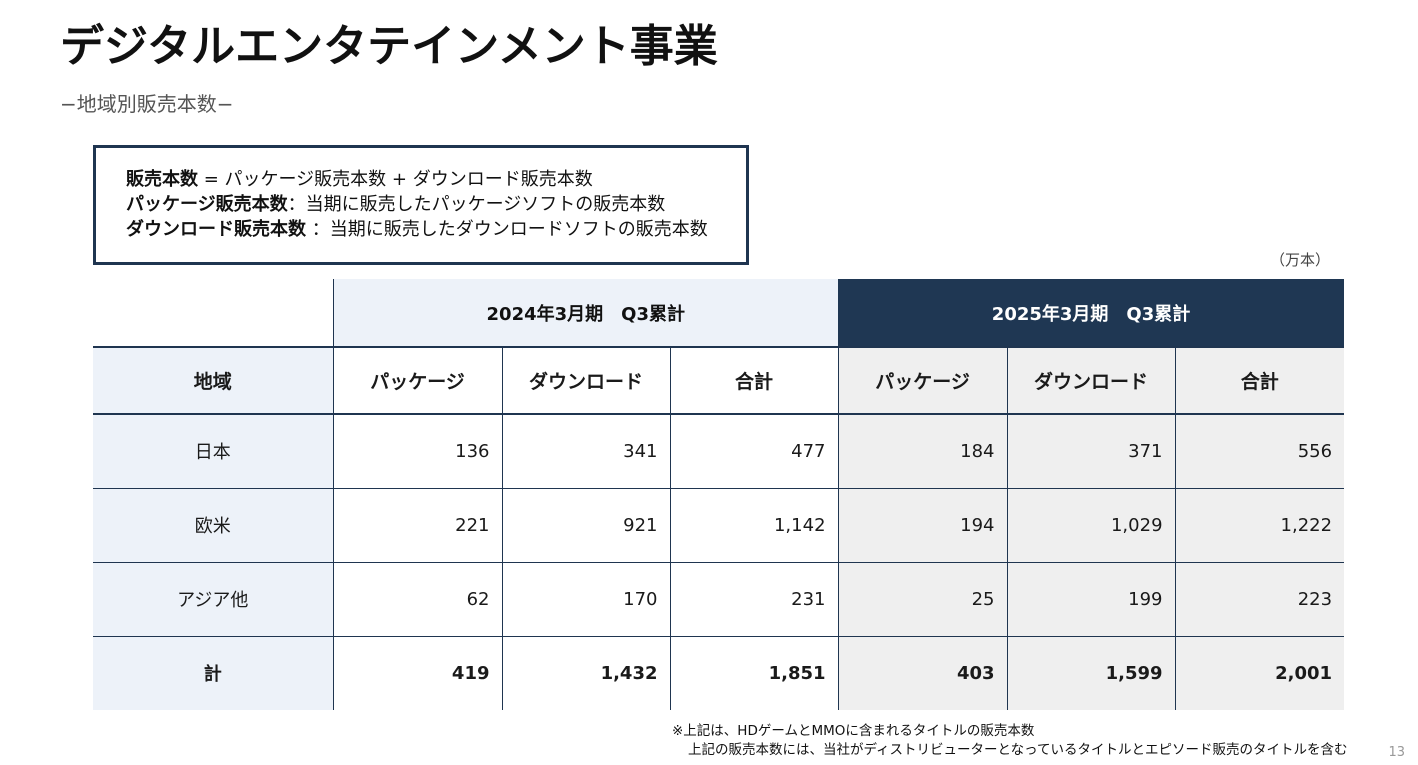  Describe the element at coordinates (853, 731) in the screenshot. I see `footnote-line: ※上記は、HDゲームとMMOに含まれるタイトルの販売本数` at that location.